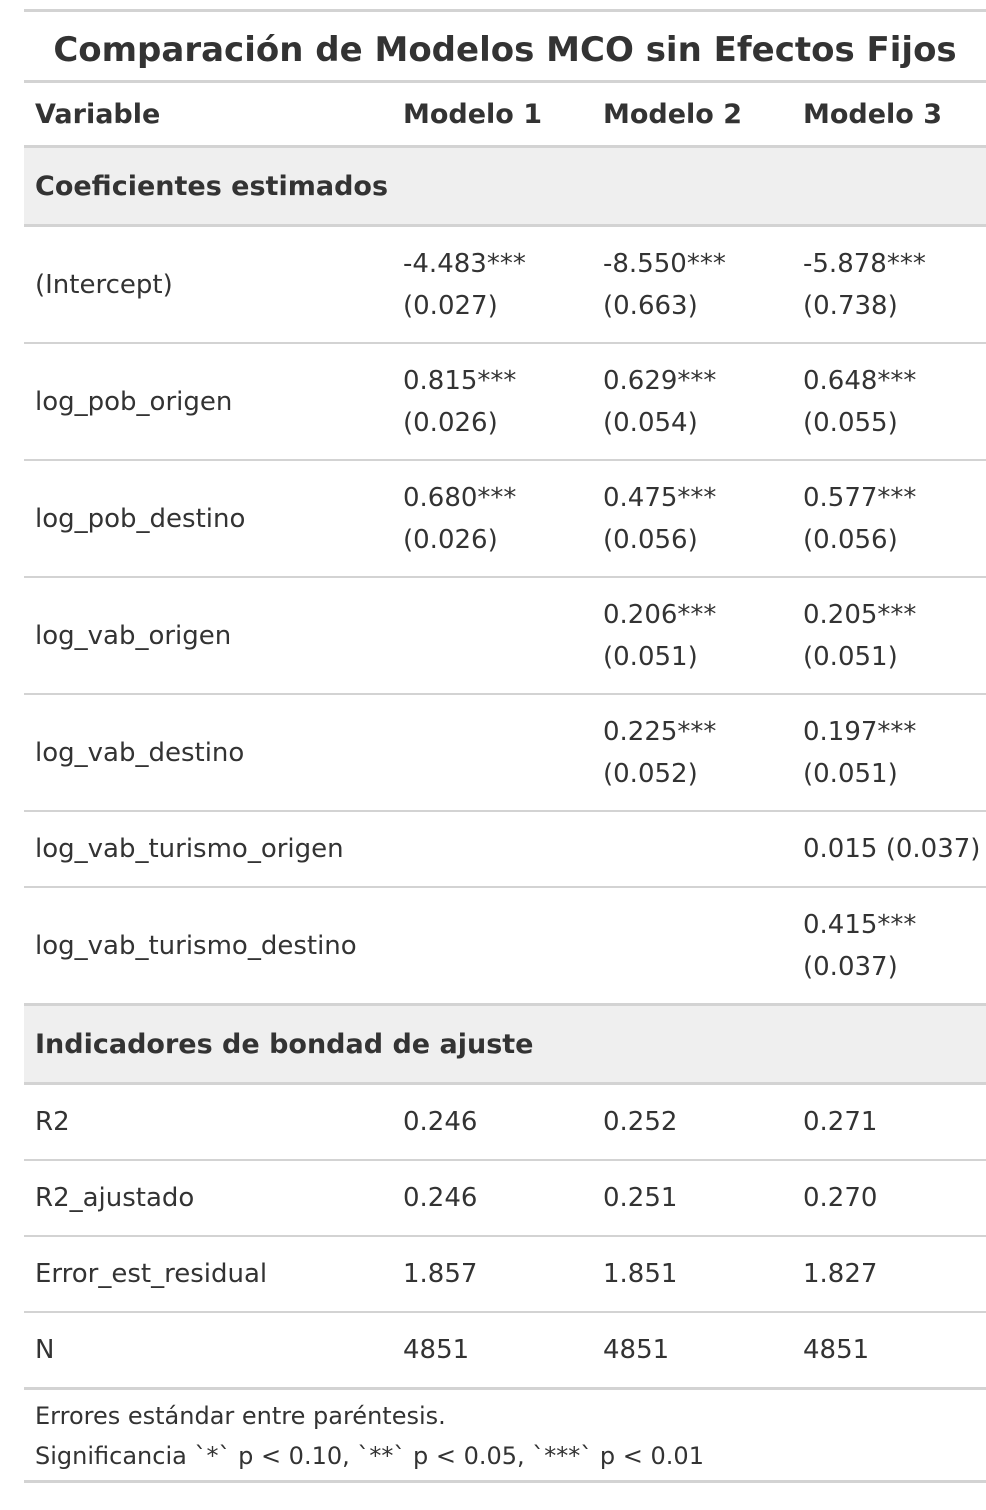 Image resolution: width=986 pixels, height=1510 pixels. I want to click on group-label: Indicadores de bondad de ajuste, so click(284, 1044).